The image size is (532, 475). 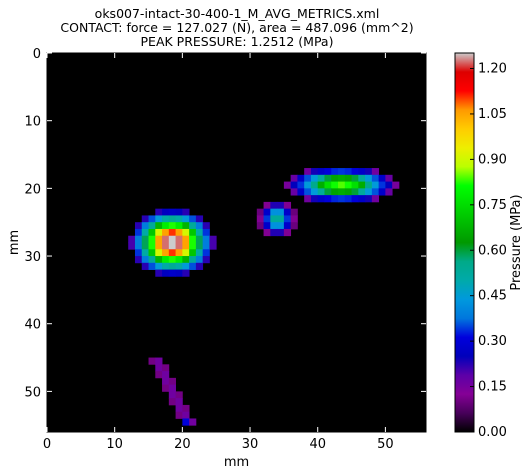 What do you see at coordinates (47, 444) in the screenshot?
I see `x-tick-label: 0` at bounding box center [47, 444].